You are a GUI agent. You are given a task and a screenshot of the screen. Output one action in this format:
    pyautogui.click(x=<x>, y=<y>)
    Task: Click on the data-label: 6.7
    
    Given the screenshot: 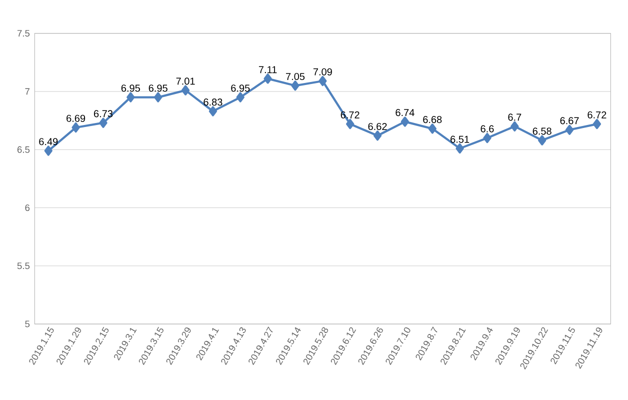 What is the action you would take?
    pyautogui.click(x=515, y=117)
    